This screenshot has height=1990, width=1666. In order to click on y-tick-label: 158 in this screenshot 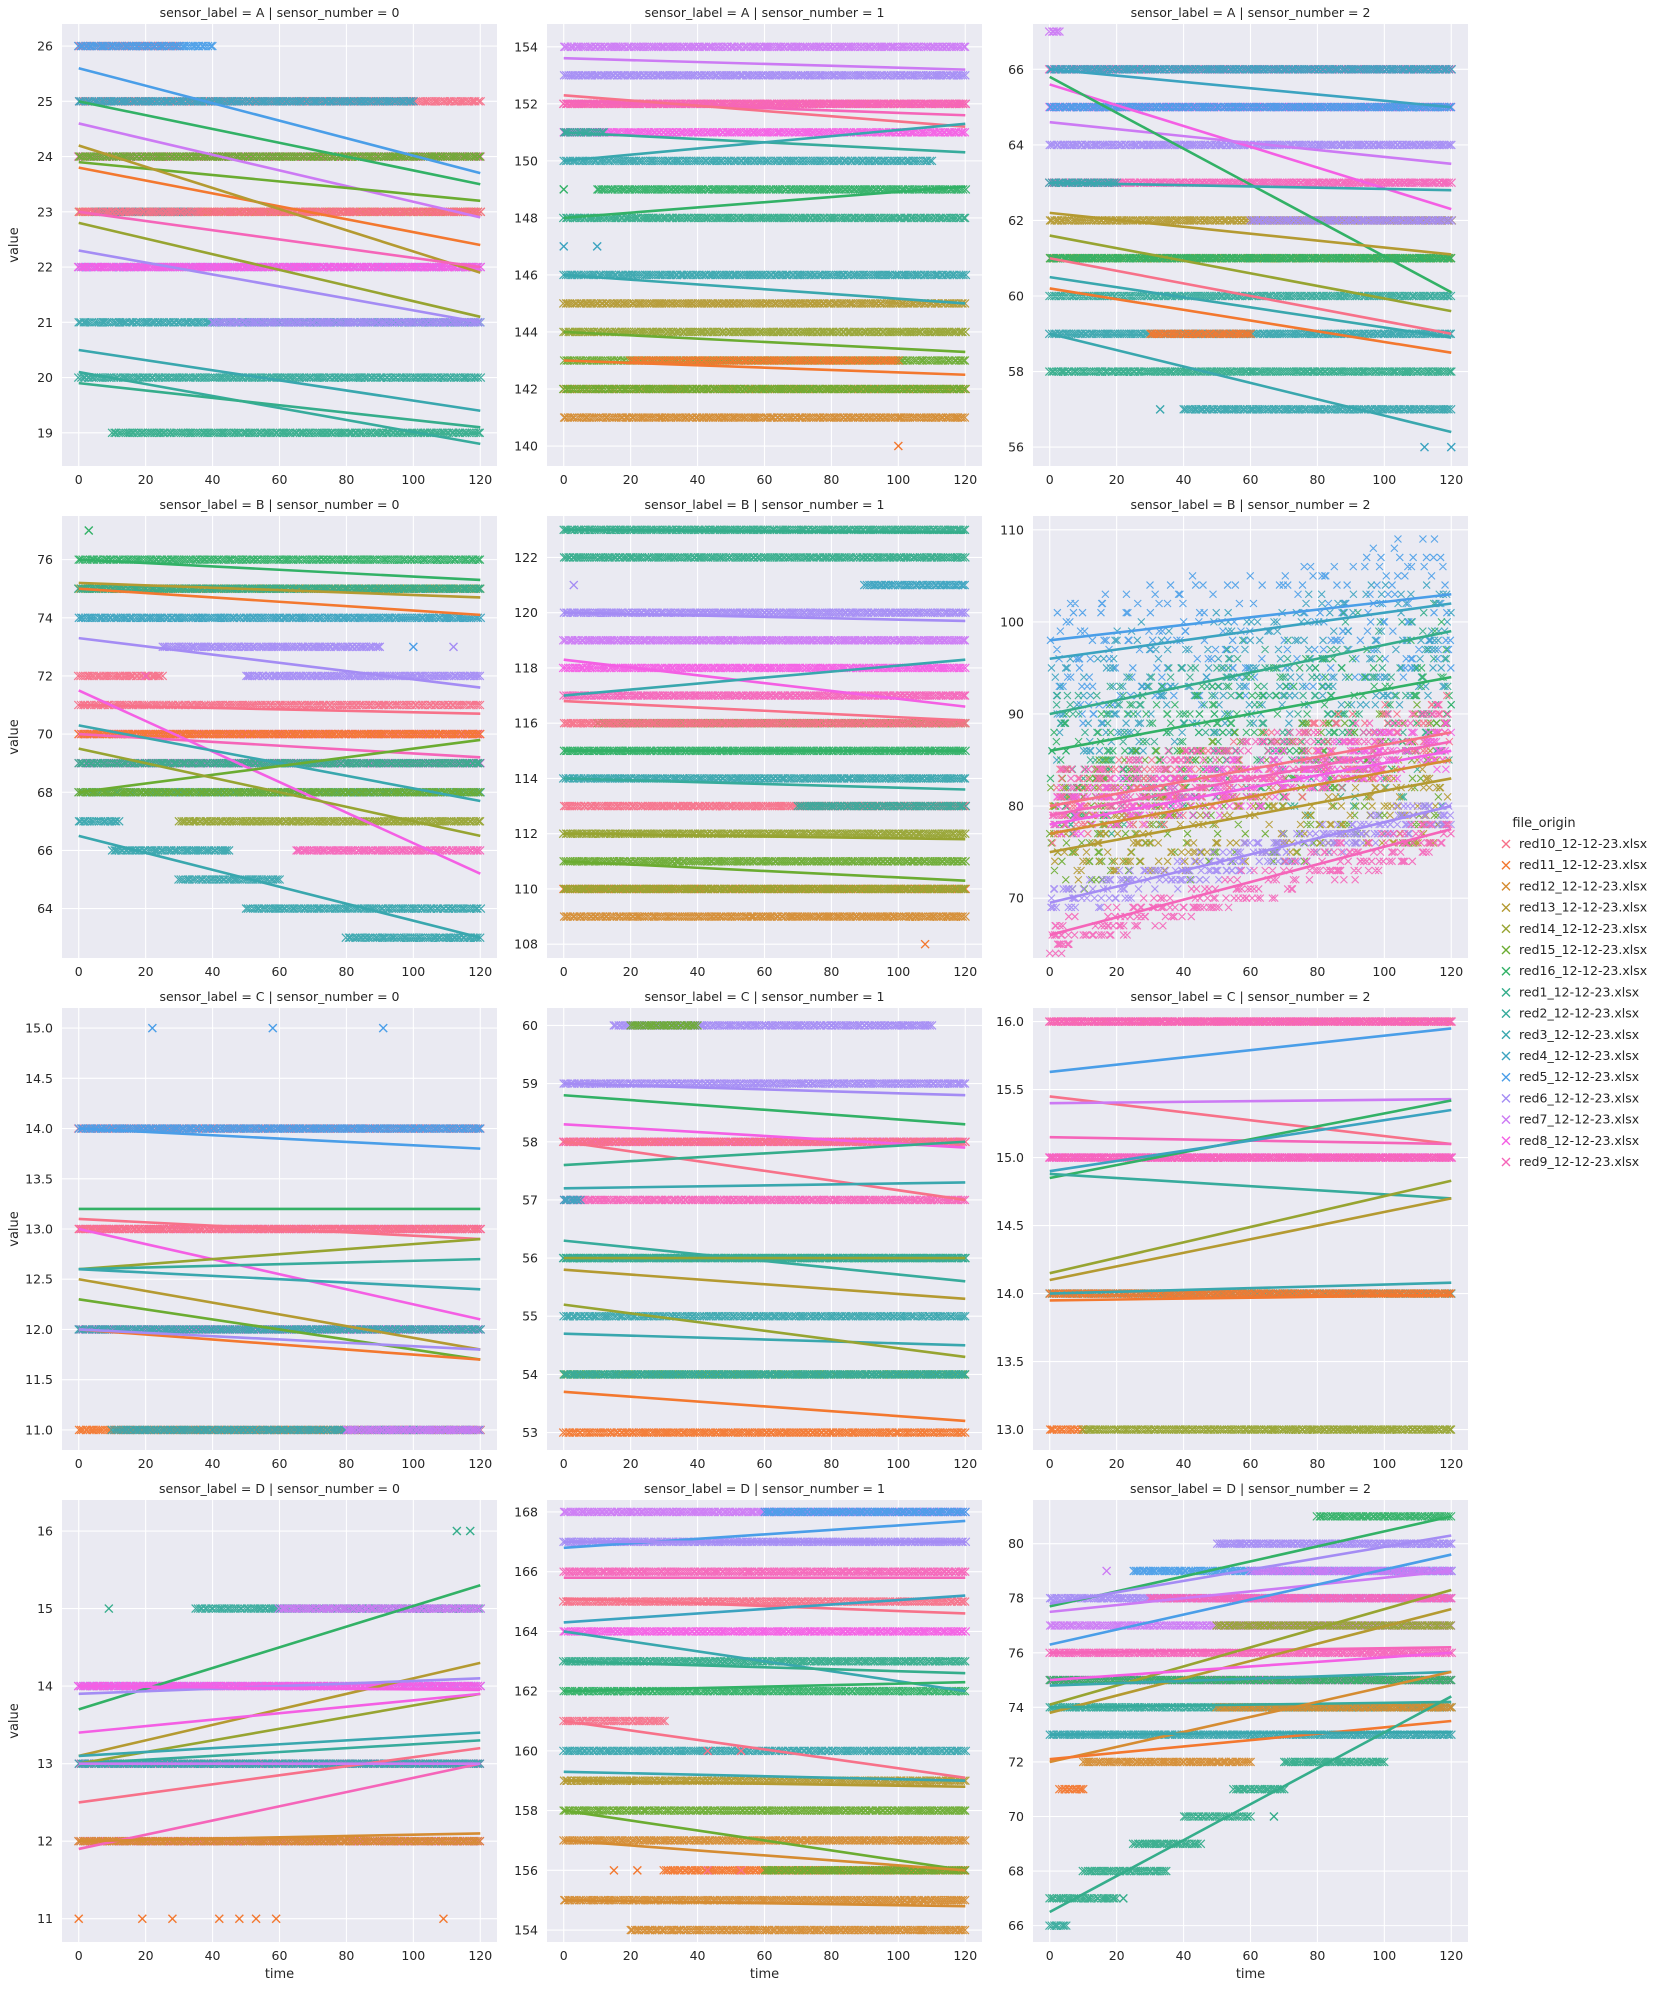, I will do `click(526, 1810)`.